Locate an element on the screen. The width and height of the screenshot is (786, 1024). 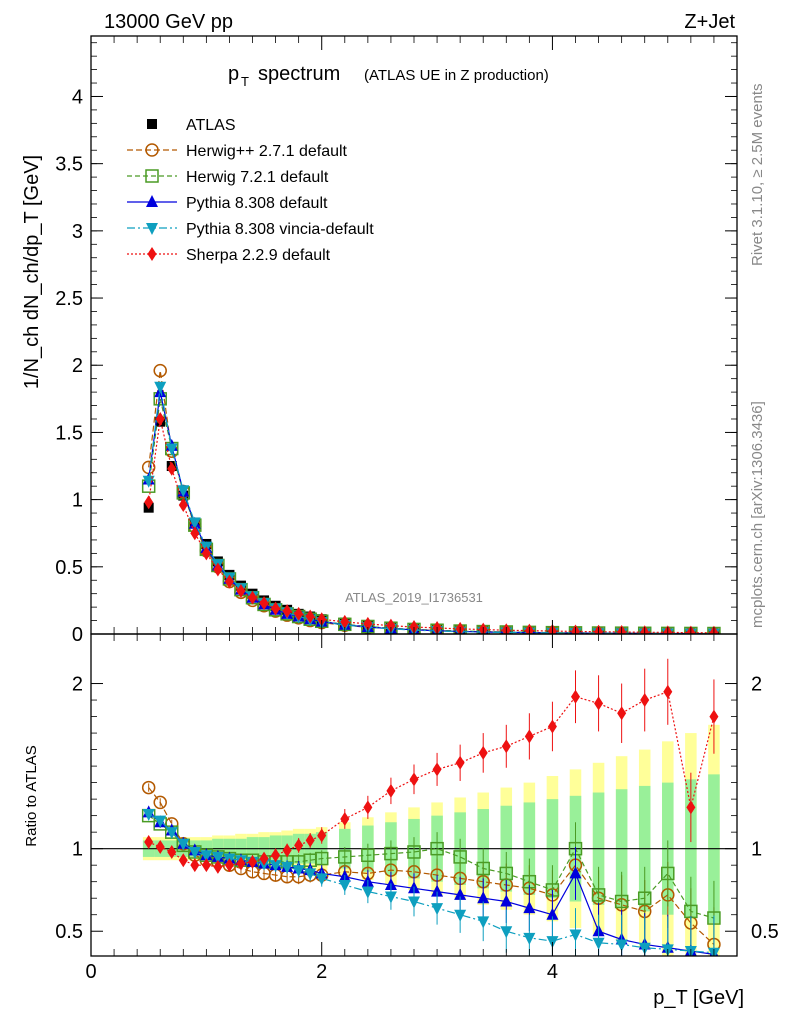
legend-item: Sherpa 2.2.9 default is located at coordinates (229, 255).